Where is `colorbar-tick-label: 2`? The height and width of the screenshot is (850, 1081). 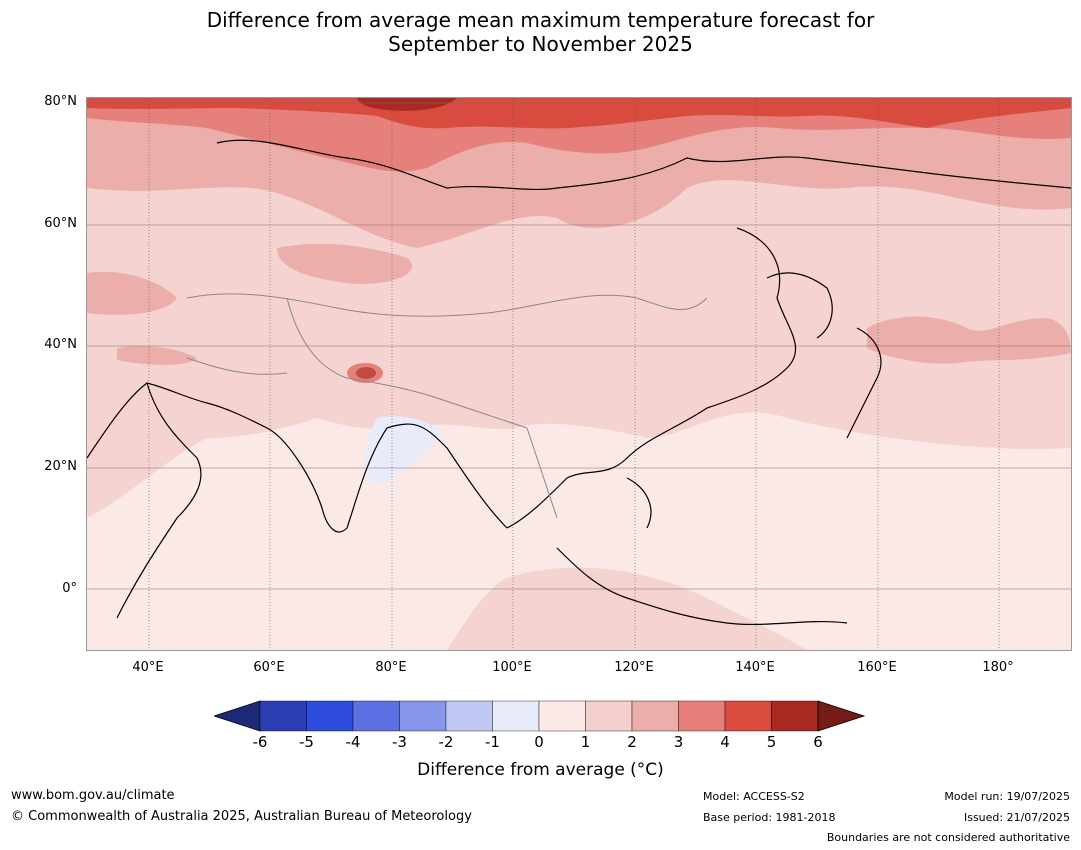
colorbar-tick-label: 2 is located at coordinates (632, 742).